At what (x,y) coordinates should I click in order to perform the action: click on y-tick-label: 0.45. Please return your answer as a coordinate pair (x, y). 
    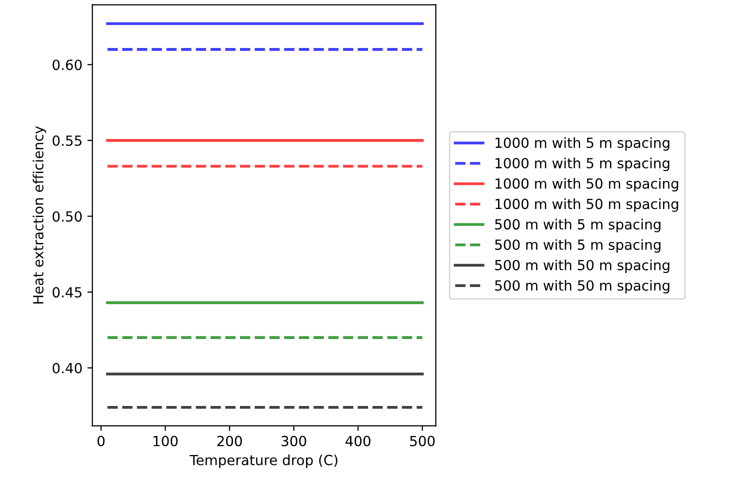
    Looking at the image, I should click on (67, 292).